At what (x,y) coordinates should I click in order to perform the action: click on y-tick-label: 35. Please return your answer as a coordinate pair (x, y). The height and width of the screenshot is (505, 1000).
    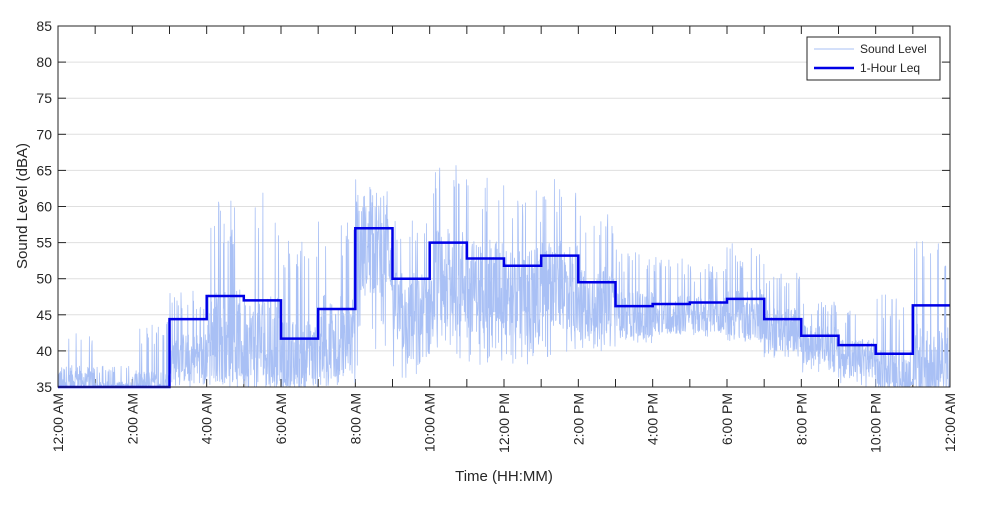
    Looking at the image, I should click on (44, 387).